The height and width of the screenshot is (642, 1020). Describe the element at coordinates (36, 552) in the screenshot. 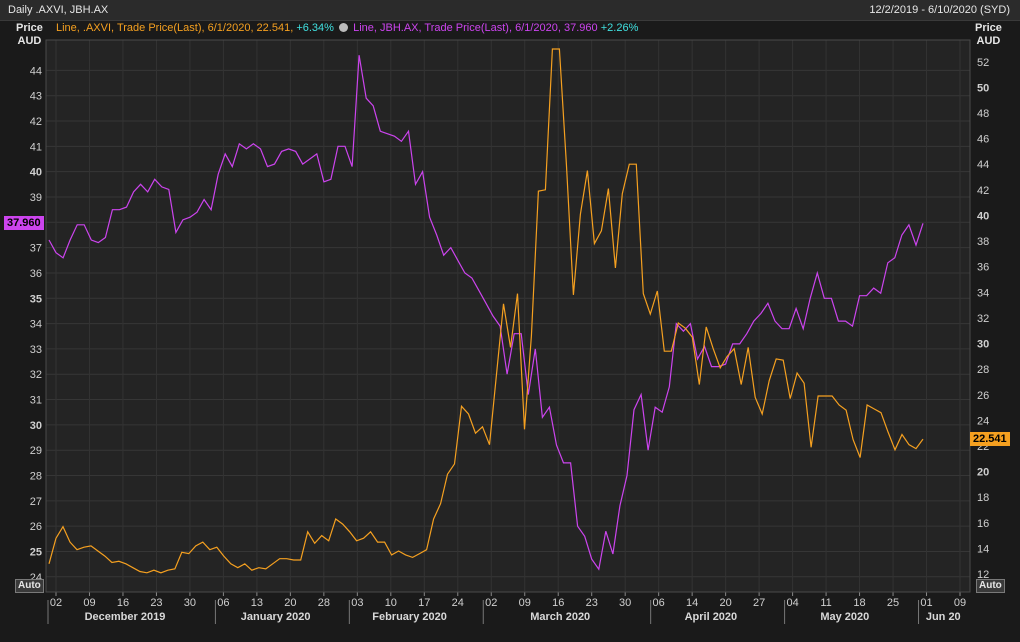

I see `left-tick-label: 25` at that location.